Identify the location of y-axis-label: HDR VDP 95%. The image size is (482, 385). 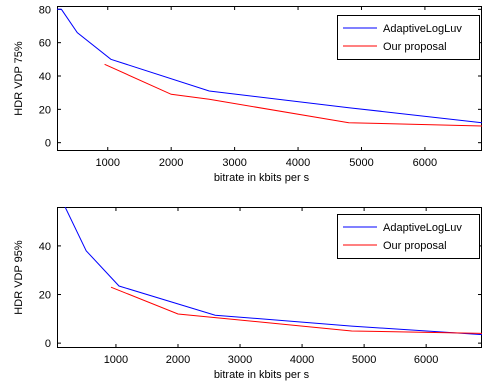
(19, 277).